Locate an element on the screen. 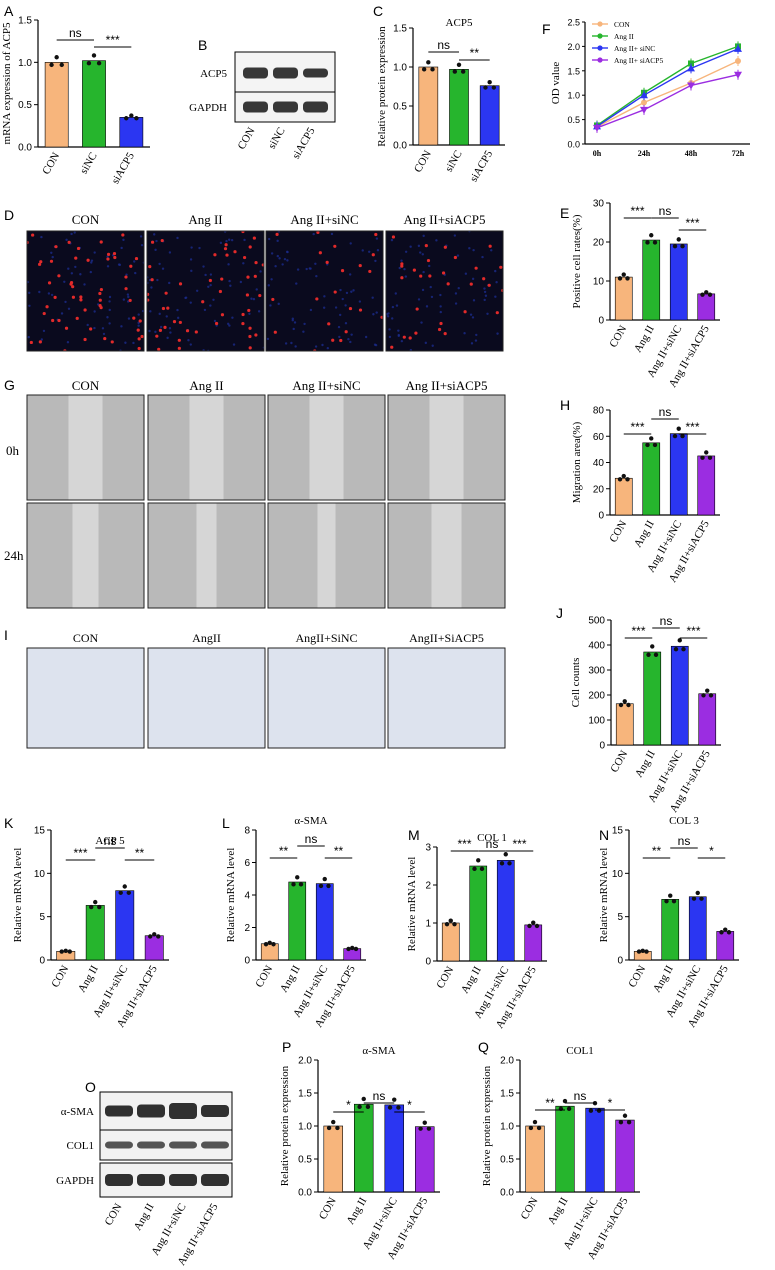 The height and width of the screenshot is (1270, 775). blot-lane-label: CON is located at coordinates (247, 138).